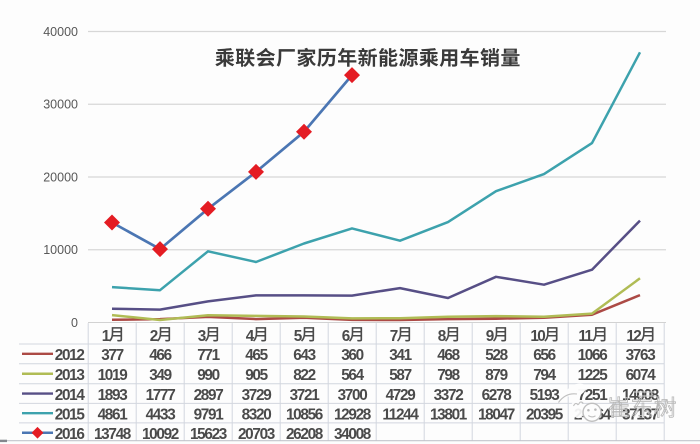  What do you see at coordinates (585, 336) in the screenshot?
I see `svg-text: 11` at bounding box center [585, 336].